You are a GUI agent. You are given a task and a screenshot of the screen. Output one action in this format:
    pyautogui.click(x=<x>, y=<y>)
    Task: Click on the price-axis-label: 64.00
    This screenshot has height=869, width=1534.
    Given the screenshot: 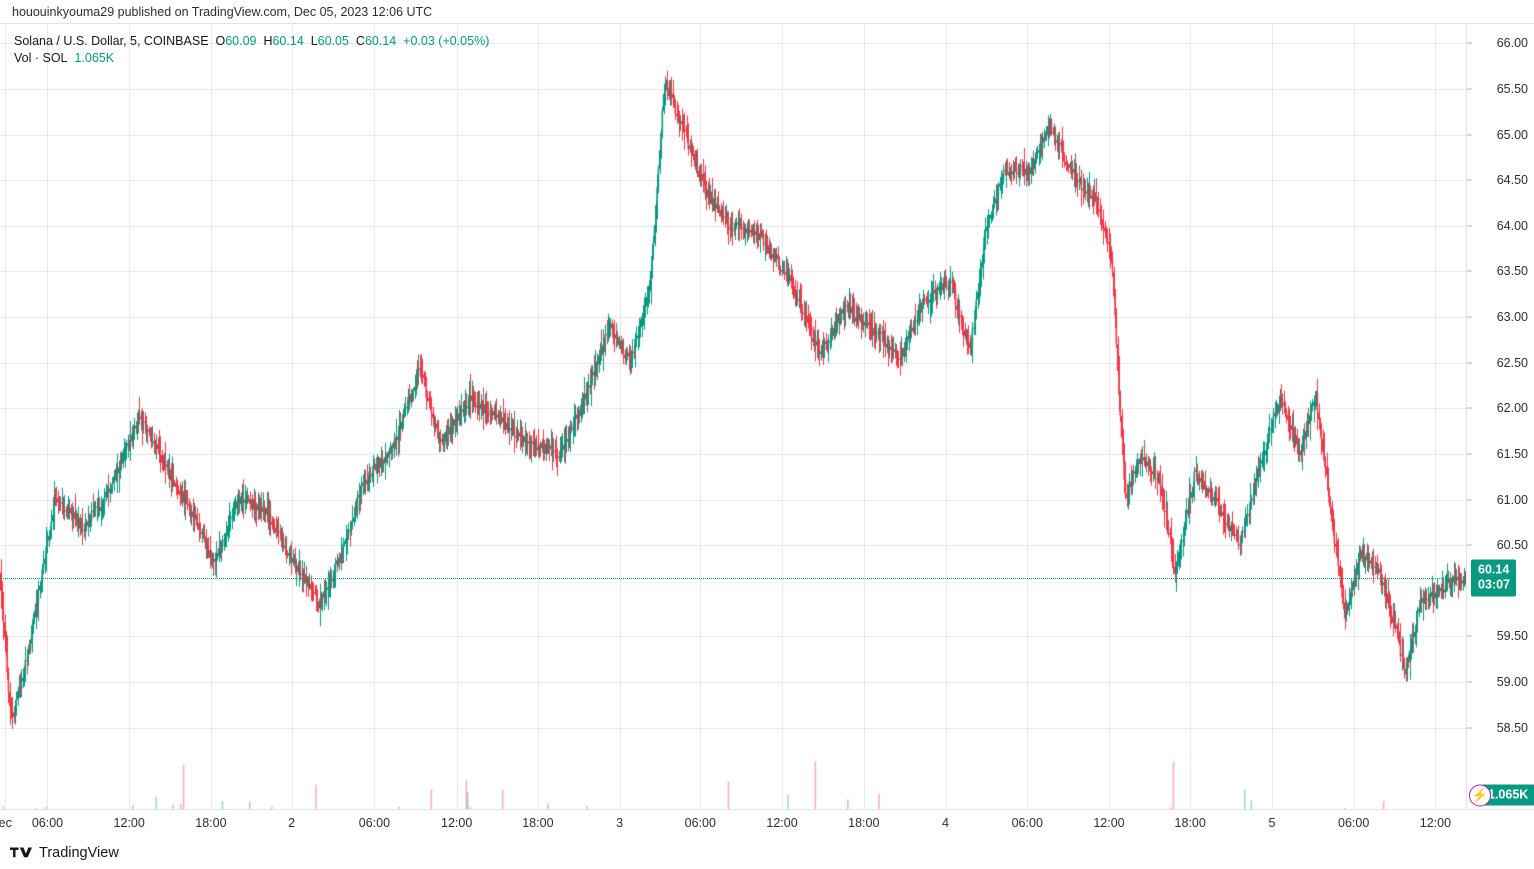 What is the action you would take?
    pyautogui.click(x=1512, y=225)
    